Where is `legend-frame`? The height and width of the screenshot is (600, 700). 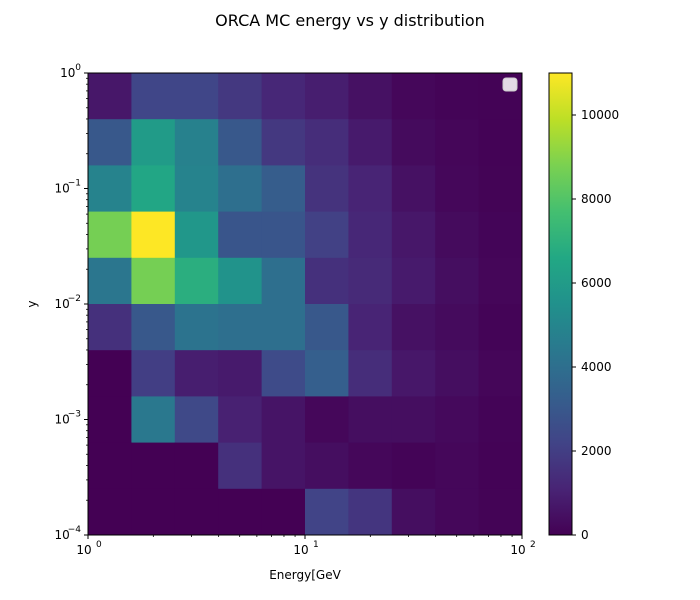 legend-frame is located at coordinates (510, 84).